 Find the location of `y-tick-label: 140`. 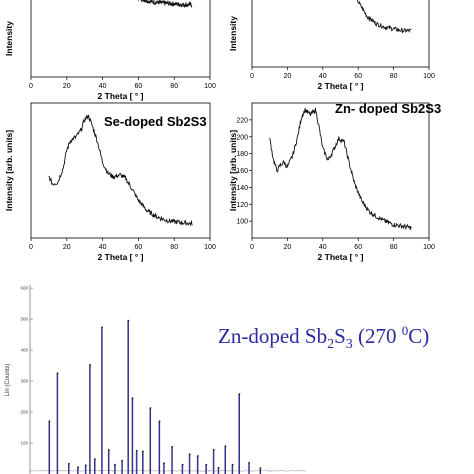

y-tick-label: 140 is located at coordinates (242, 188).